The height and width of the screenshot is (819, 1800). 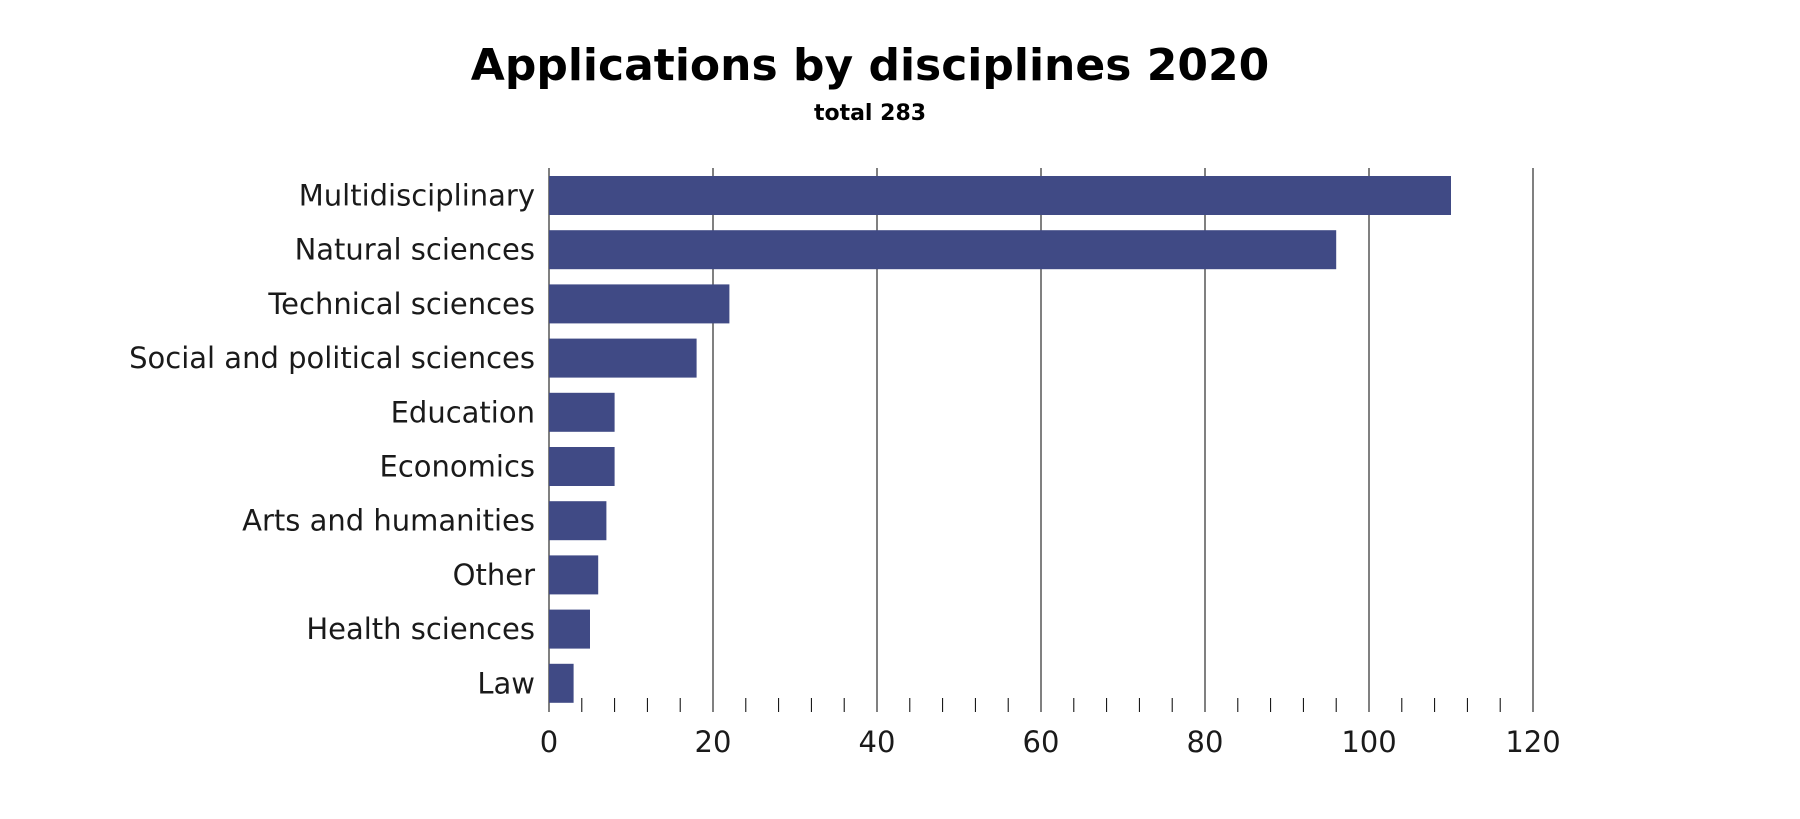 I want to click on bar-natural-sciences, so click(x=943, y=250).